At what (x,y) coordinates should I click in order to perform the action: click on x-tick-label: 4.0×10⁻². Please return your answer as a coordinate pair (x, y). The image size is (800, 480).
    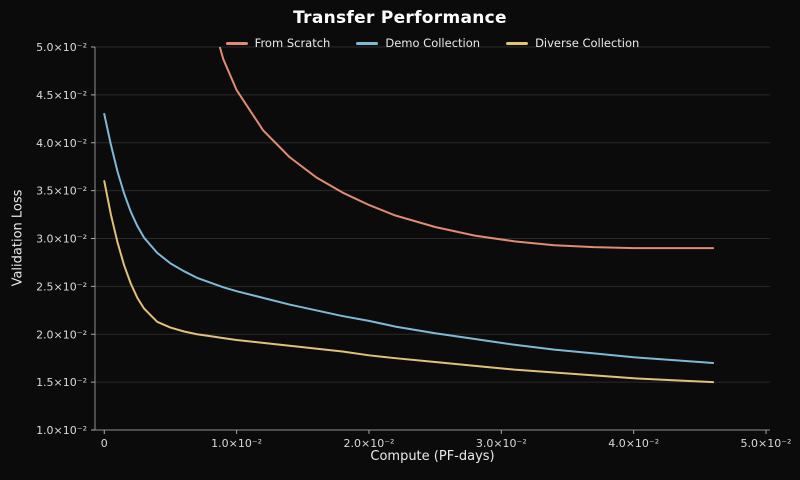
    Looking at the image, I should click on (633, 443).